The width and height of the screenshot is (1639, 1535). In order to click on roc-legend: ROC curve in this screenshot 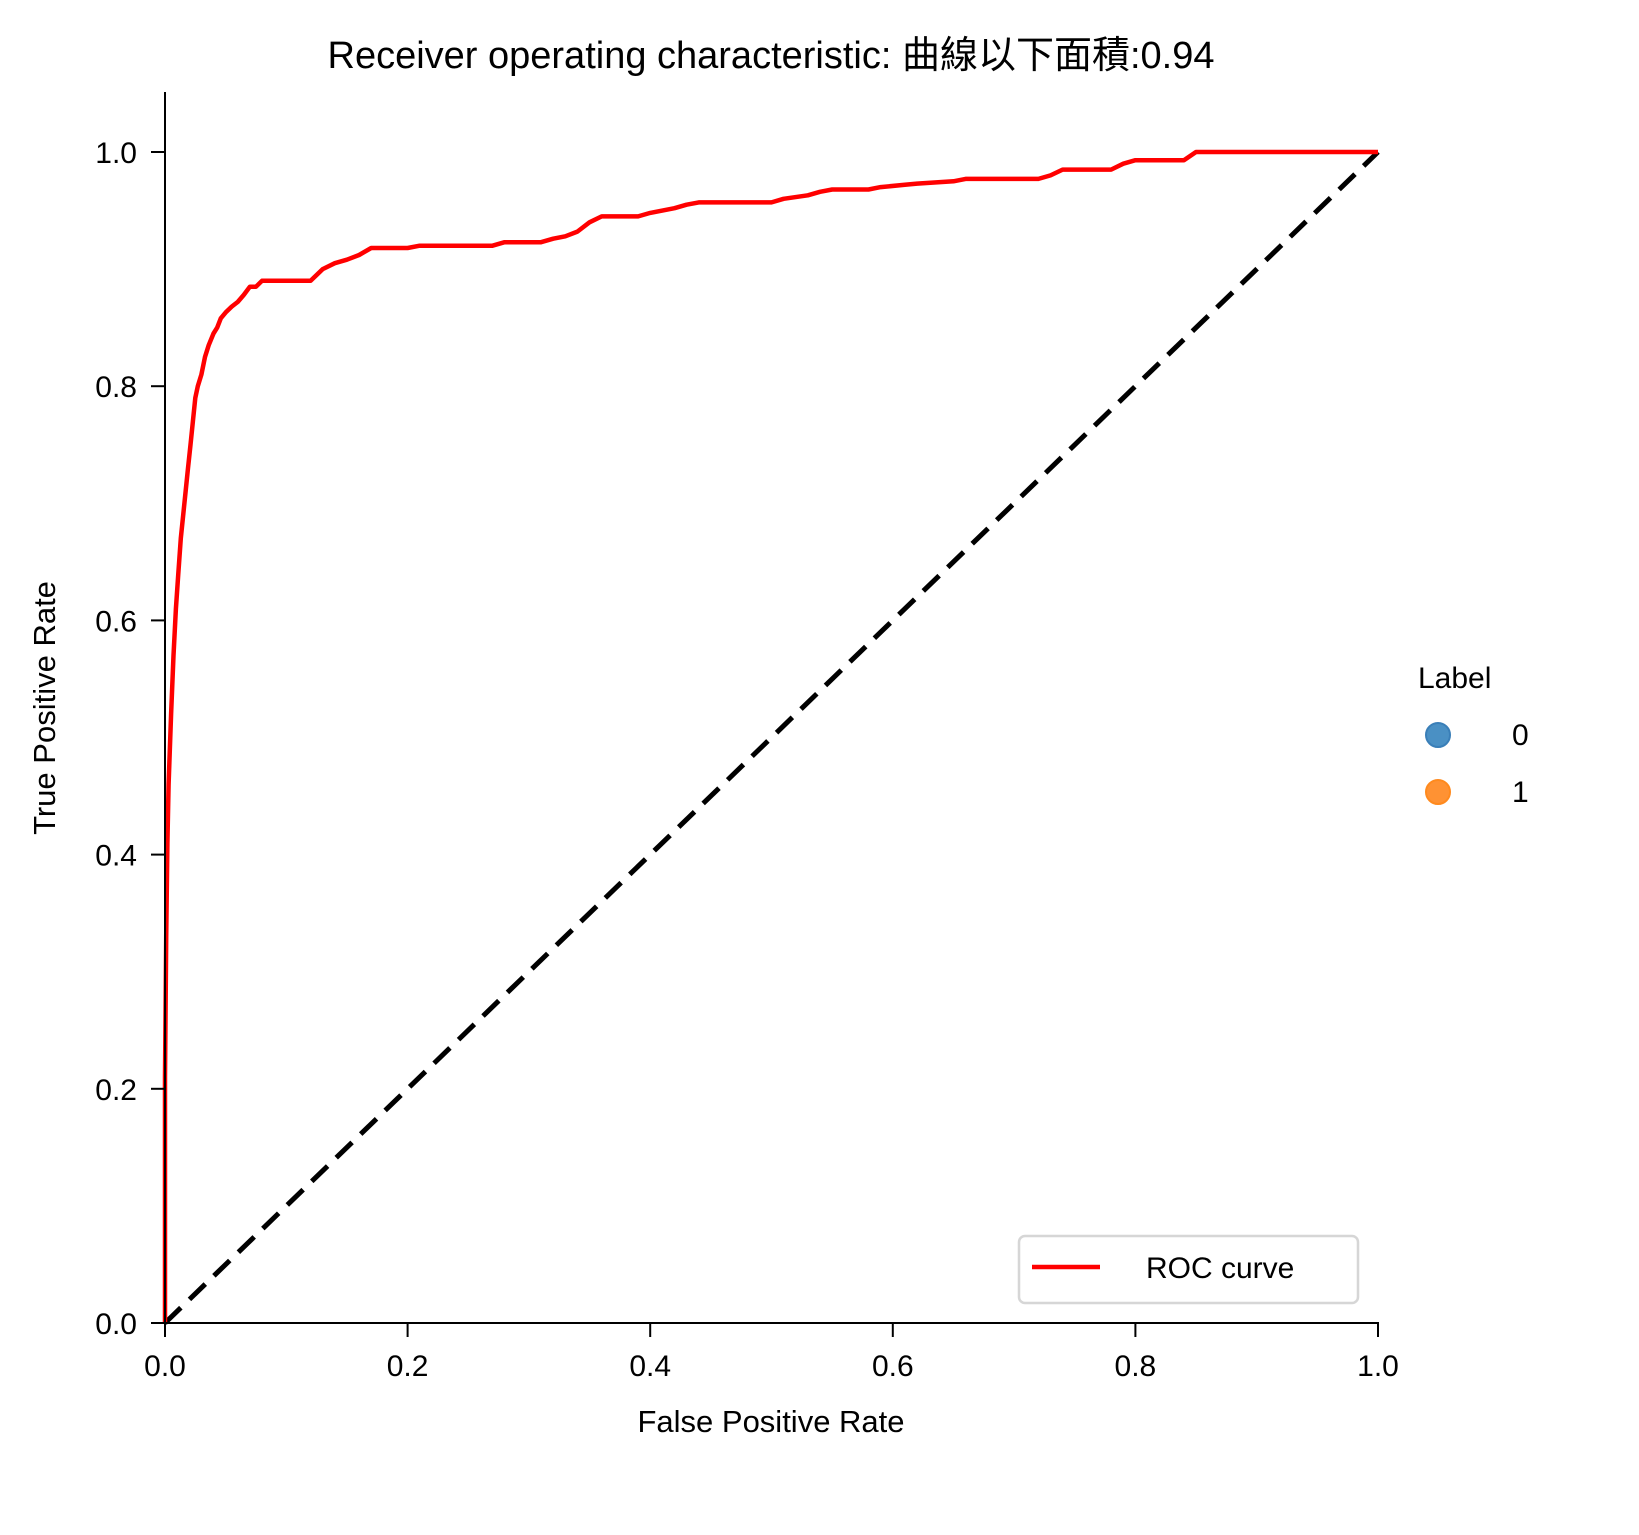, I will do `click(1188, 1269)`.